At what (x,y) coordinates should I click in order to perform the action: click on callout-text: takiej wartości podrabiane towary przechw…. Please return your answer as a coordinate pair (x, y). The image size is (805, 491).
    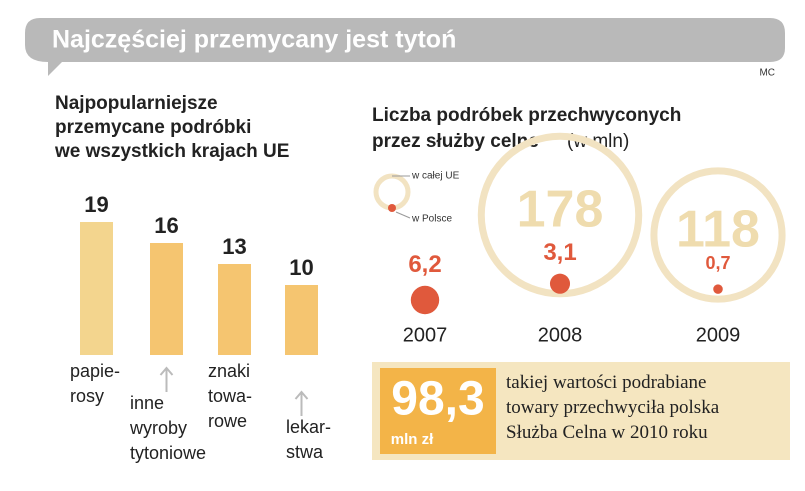
    Looking at the image, I should click on (613, 407).